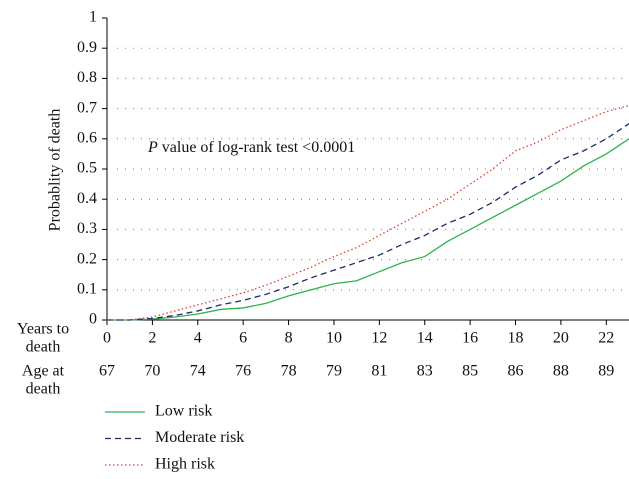 This screenshot has height=479, width=629. I want to click on age-label: 79, so click(334, 371).